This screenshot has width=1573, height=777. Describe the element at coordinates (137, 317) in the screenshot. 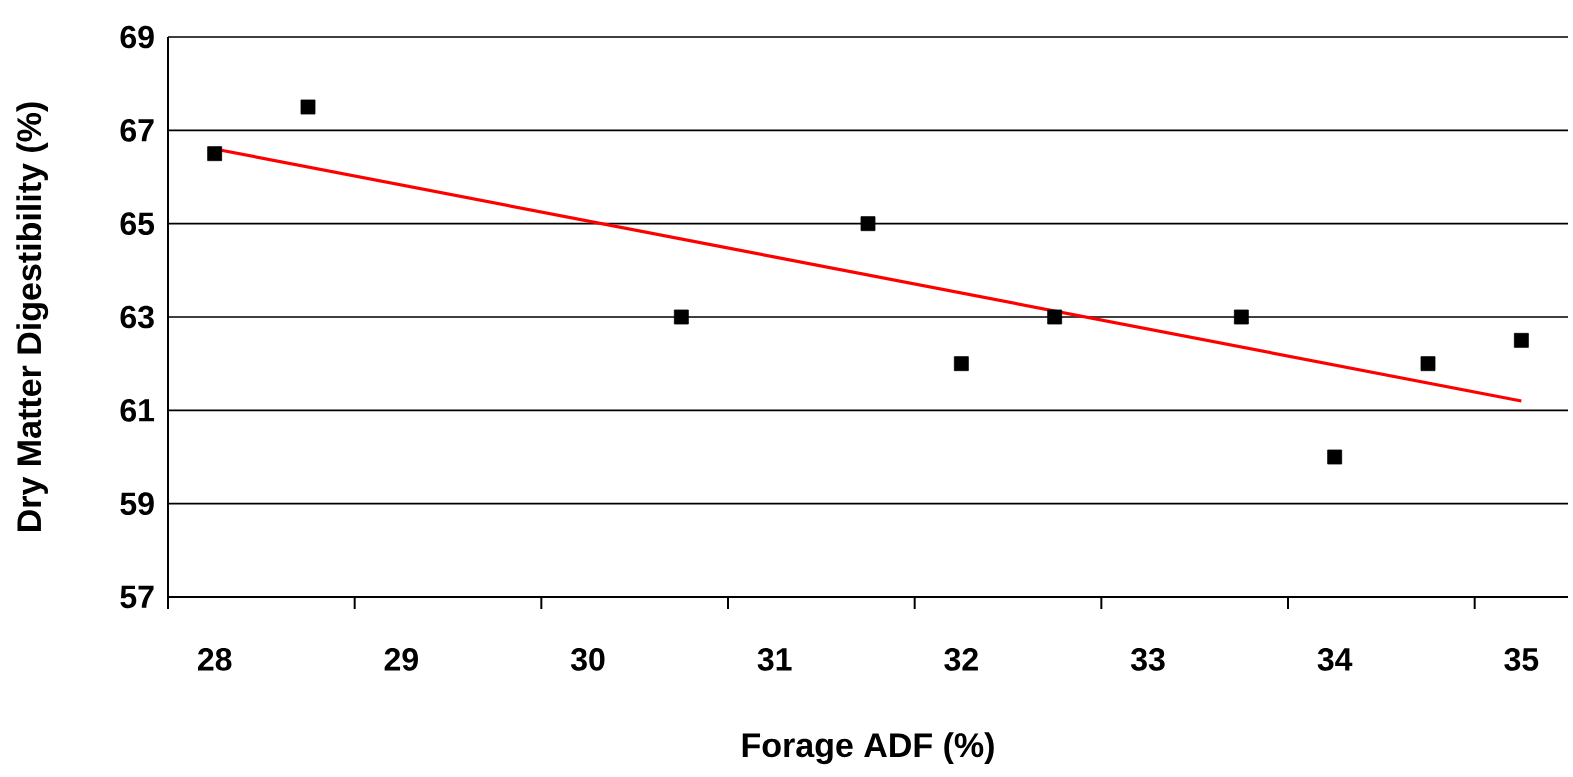

I see `y-tick-label: 63` at that location.